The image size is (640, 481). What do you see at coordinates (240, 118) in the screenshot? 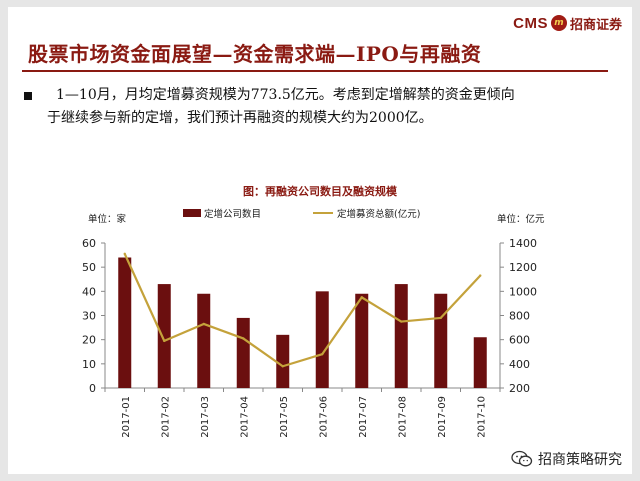
I see `bullet-line-2: 于继续参与新的定增，我们预计再融资的规模大约为2000亿。` at bounding box center [240, 118].